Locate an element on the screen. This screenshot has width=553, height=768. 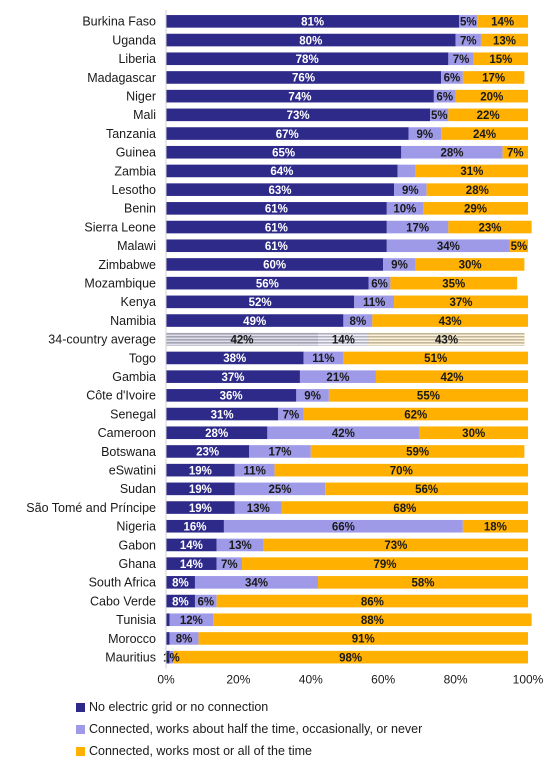
value-label-unreliable-zimbabwe: 9% is located at coordinates (399, 266).